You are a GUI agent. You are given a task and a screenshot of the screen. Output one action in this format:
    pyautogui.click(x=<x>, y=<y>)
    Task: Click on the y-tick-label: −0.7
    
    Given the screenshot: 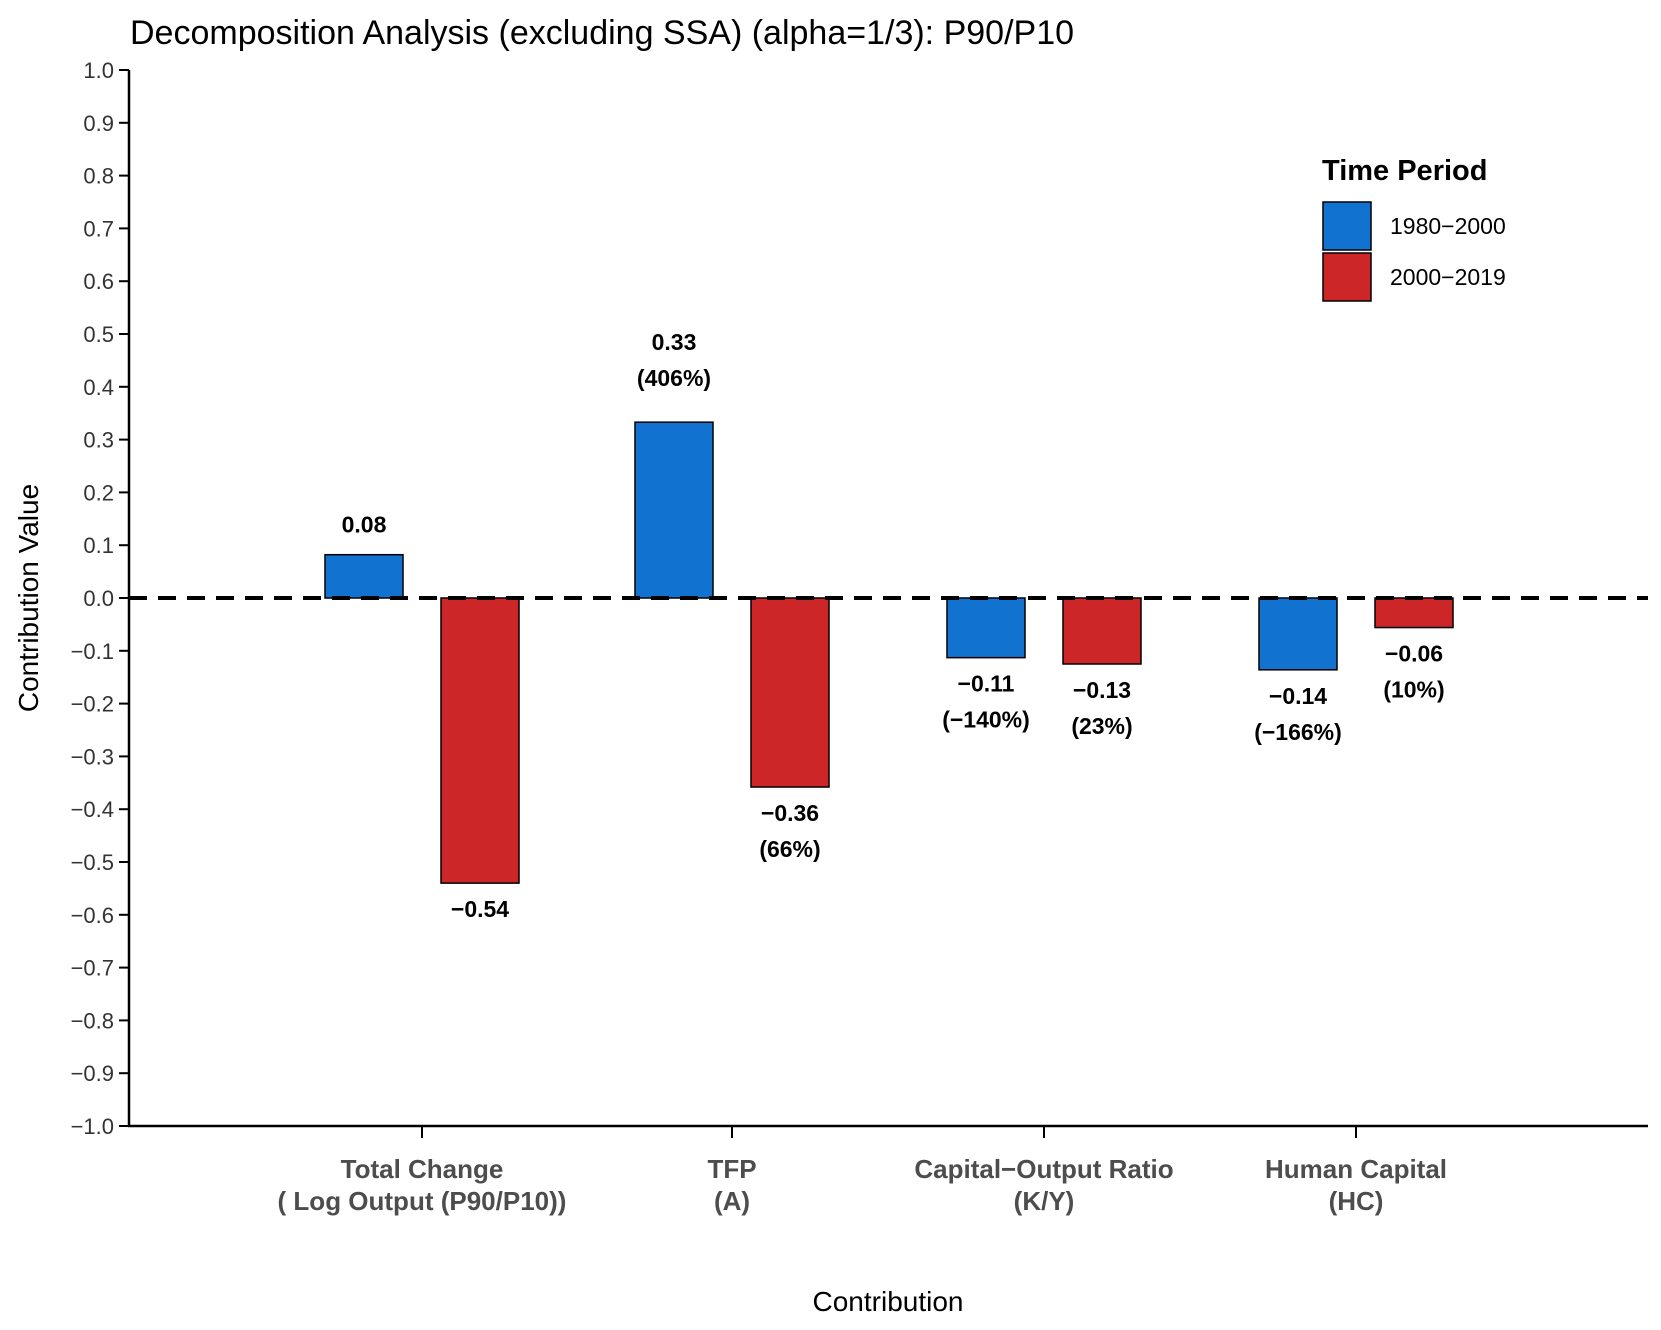 What is the action you would take?
    pyautogui.click(x=92, y=968)
    